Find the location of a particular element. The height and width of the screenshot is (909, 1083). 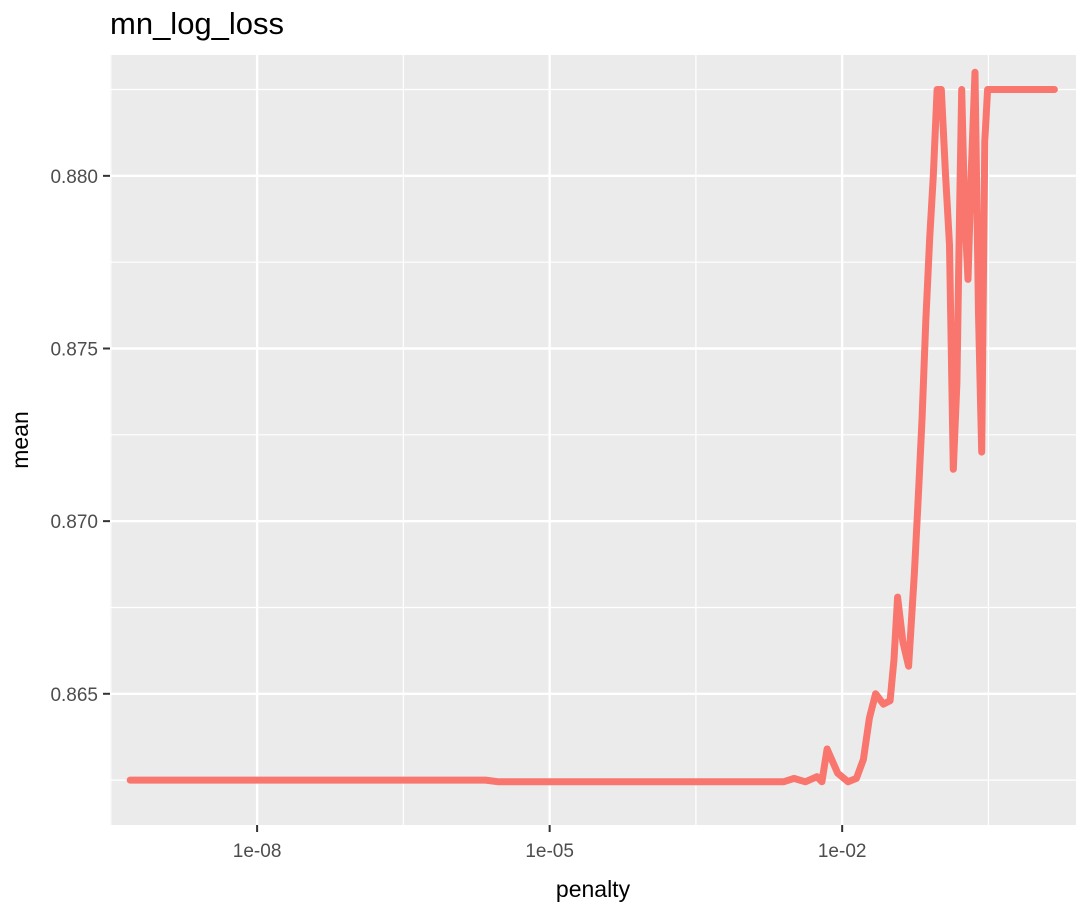

y-axis-title: mean is located at coordinates (20, 440).